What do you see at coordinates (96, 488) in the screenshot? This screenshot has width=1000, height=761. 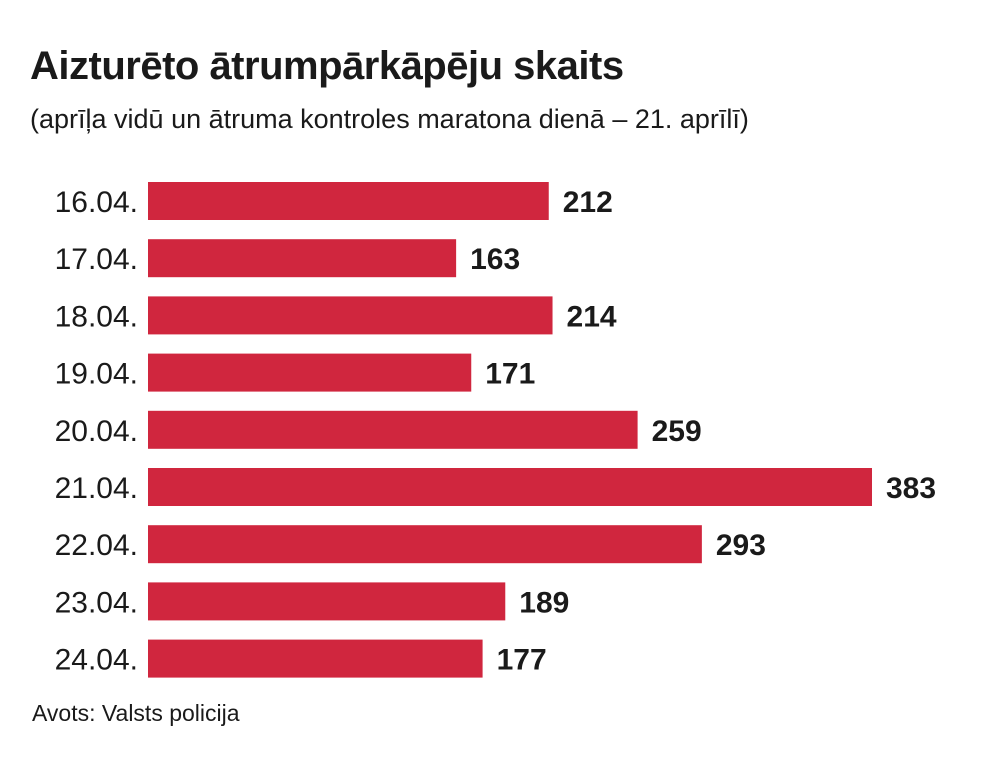 I see `category-label: 21.04.` at bounding box center [96, 488].